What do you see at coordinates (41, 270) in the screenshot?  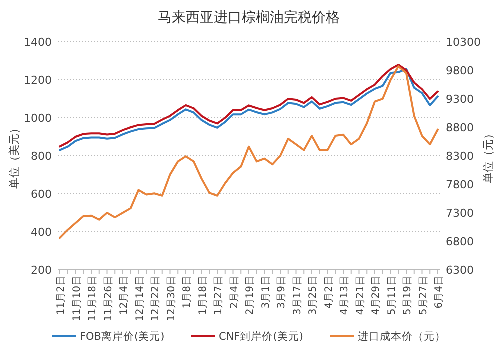 I see `y-tick-label: 200` at bounding box center [41, 270].